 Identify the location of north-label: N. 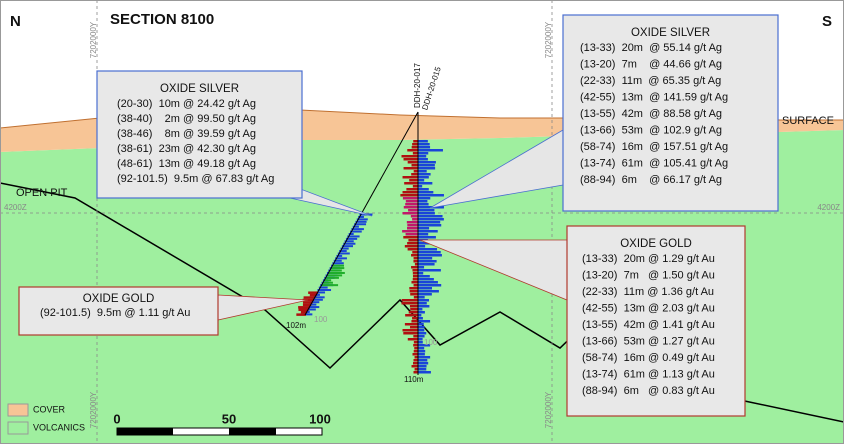
(15, 21).